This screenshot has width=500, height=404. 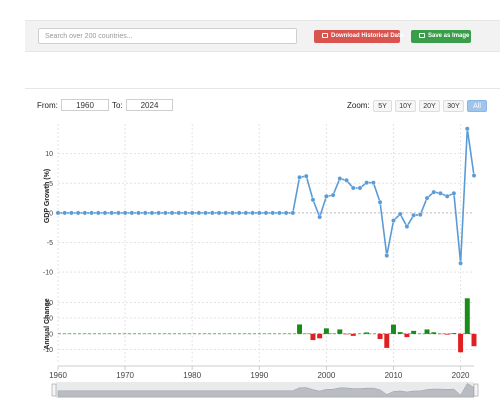 I want to click on zoom-5y-button: 5Y, so click(x=382, y=106).